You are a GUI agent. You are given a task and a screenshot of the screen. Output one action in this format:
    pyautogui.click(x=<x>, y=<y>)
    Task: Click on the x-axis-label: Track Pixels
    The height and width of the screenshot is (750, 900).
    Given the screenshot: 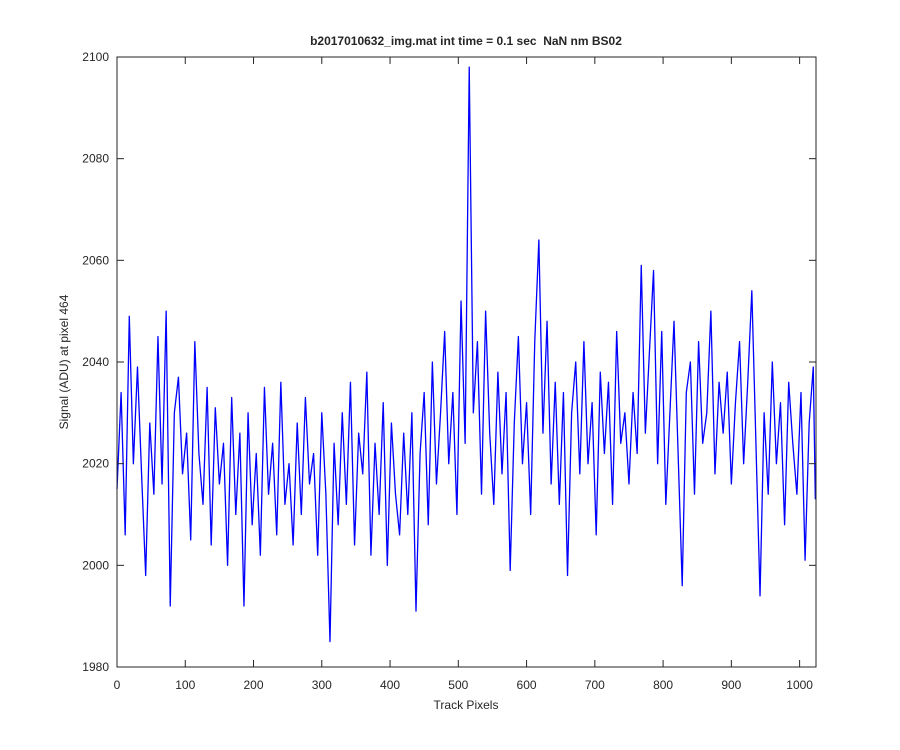 What is the action you would take?
    pyautogui.click(x=466, y=705)
    